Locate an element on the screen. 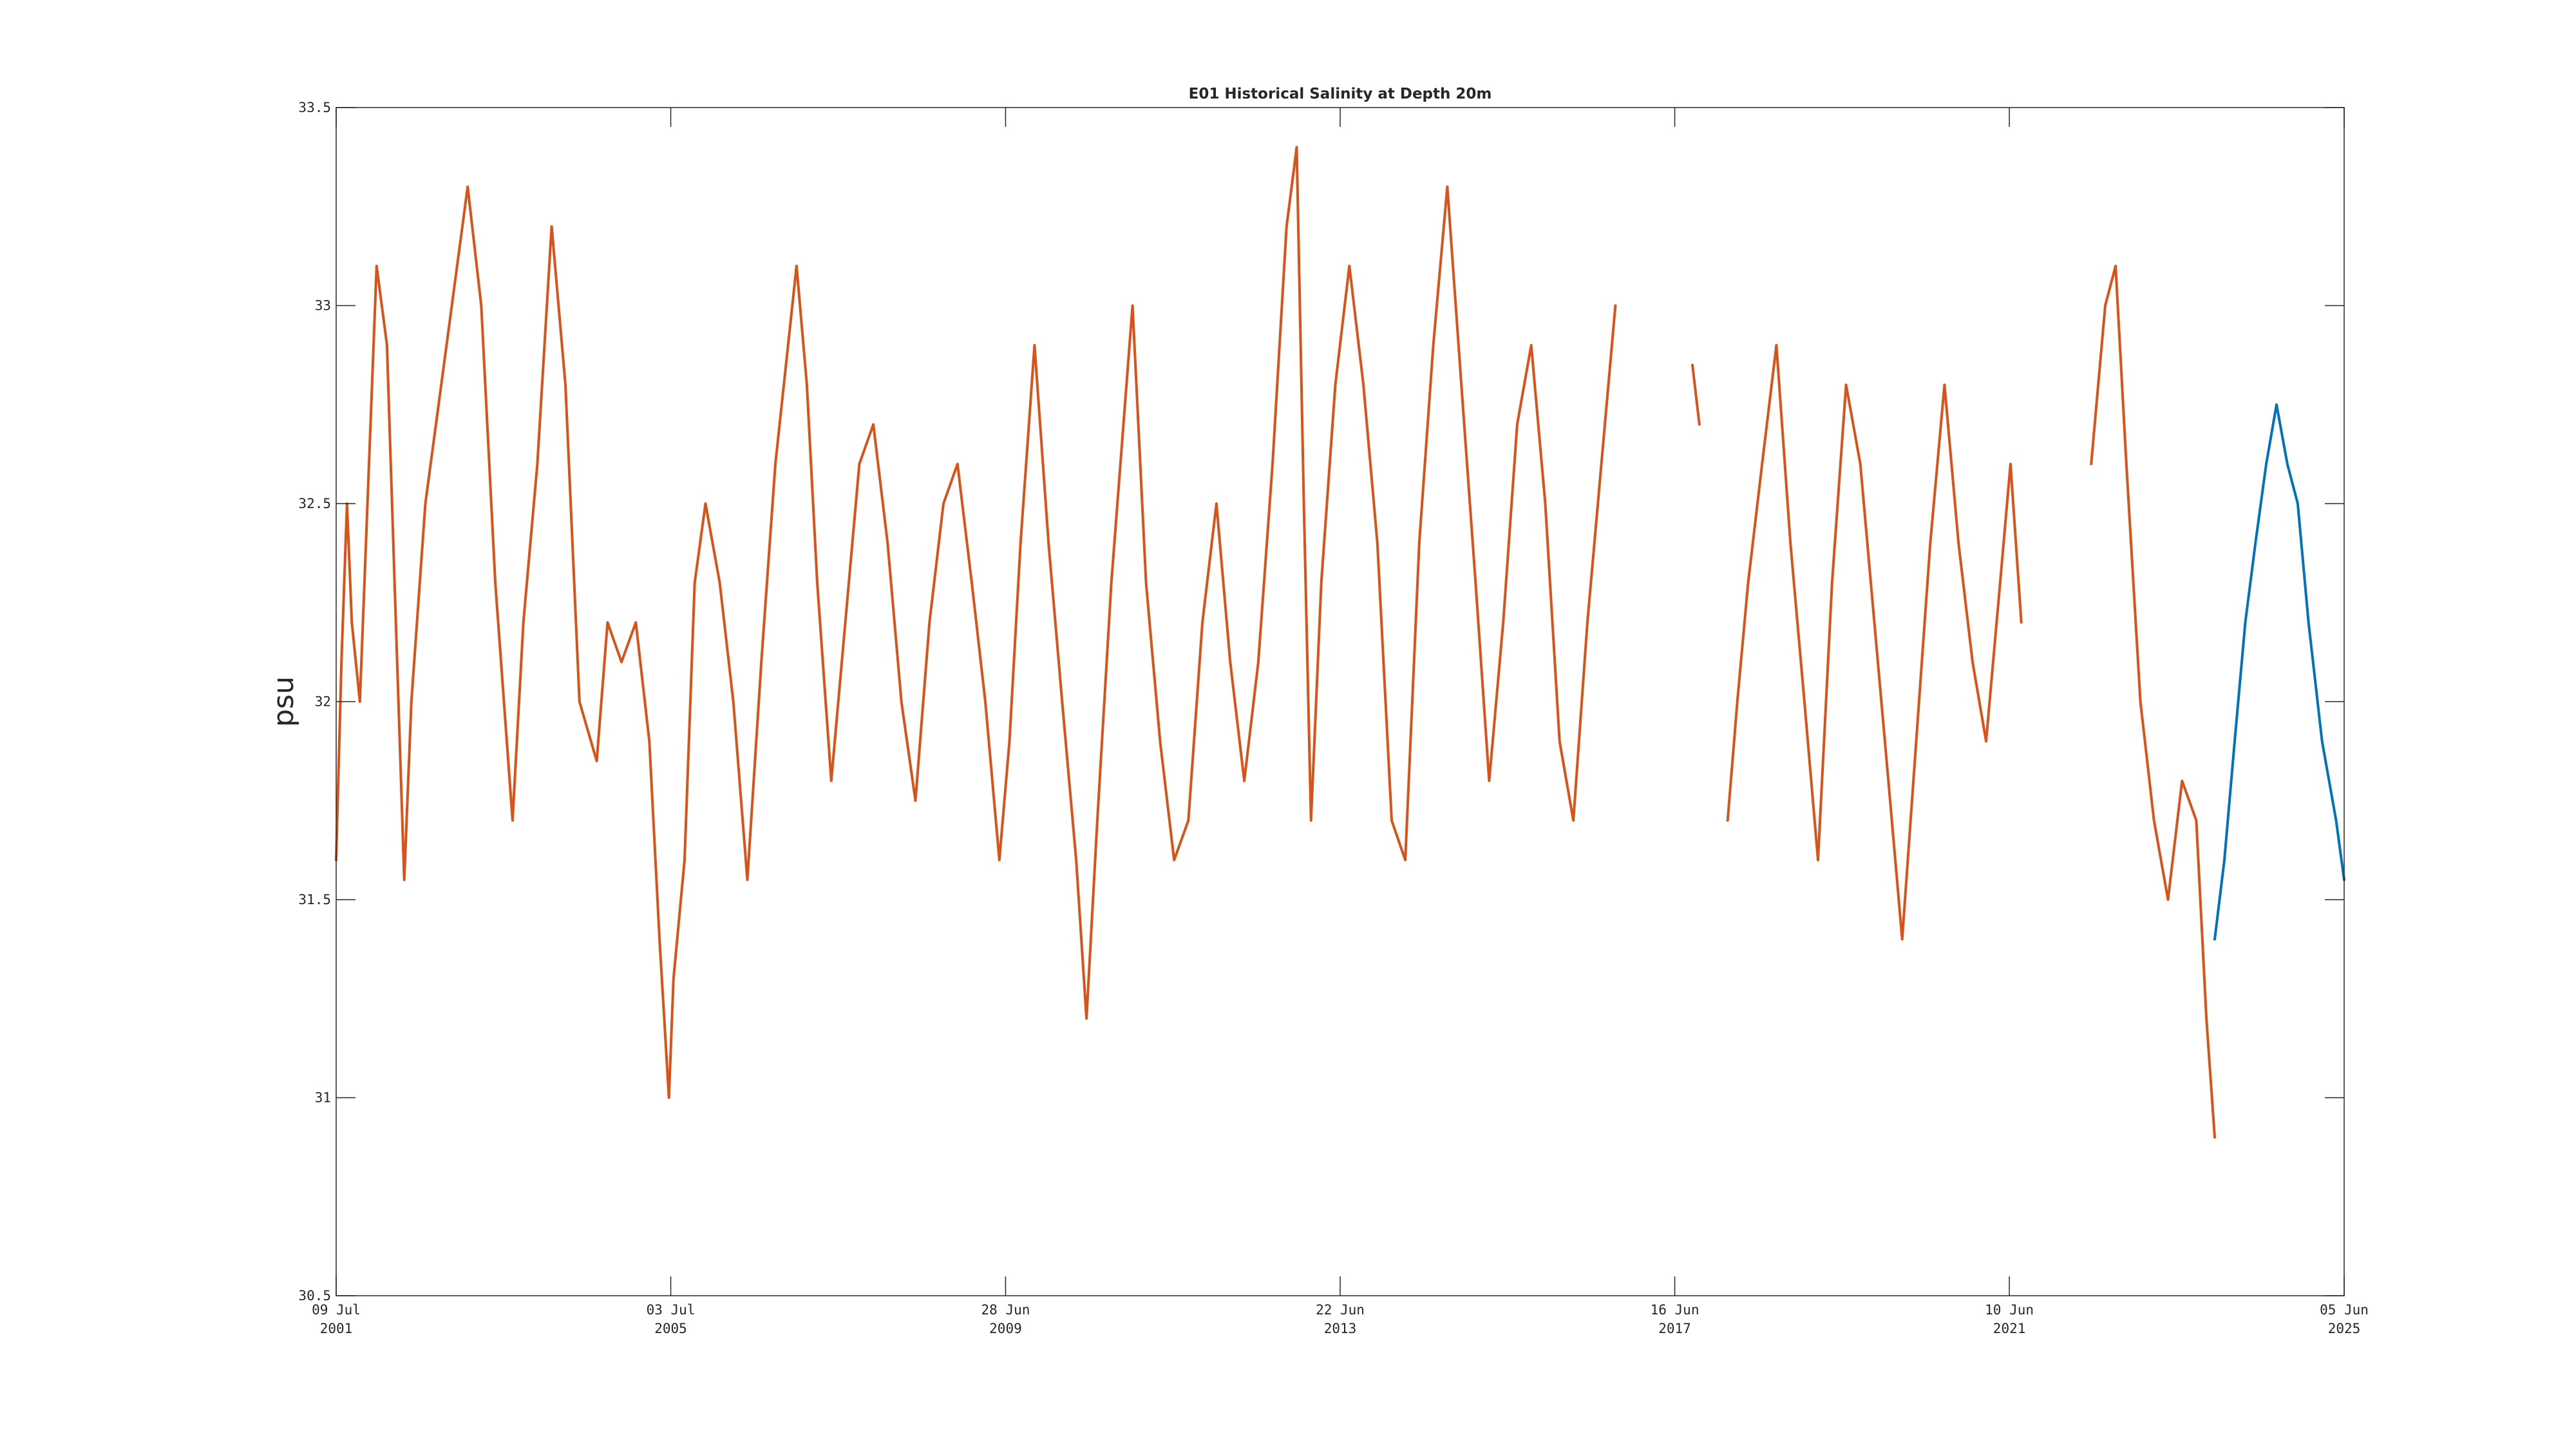  y-tick-label: 30.5 is located at coordinates (314, 1295).